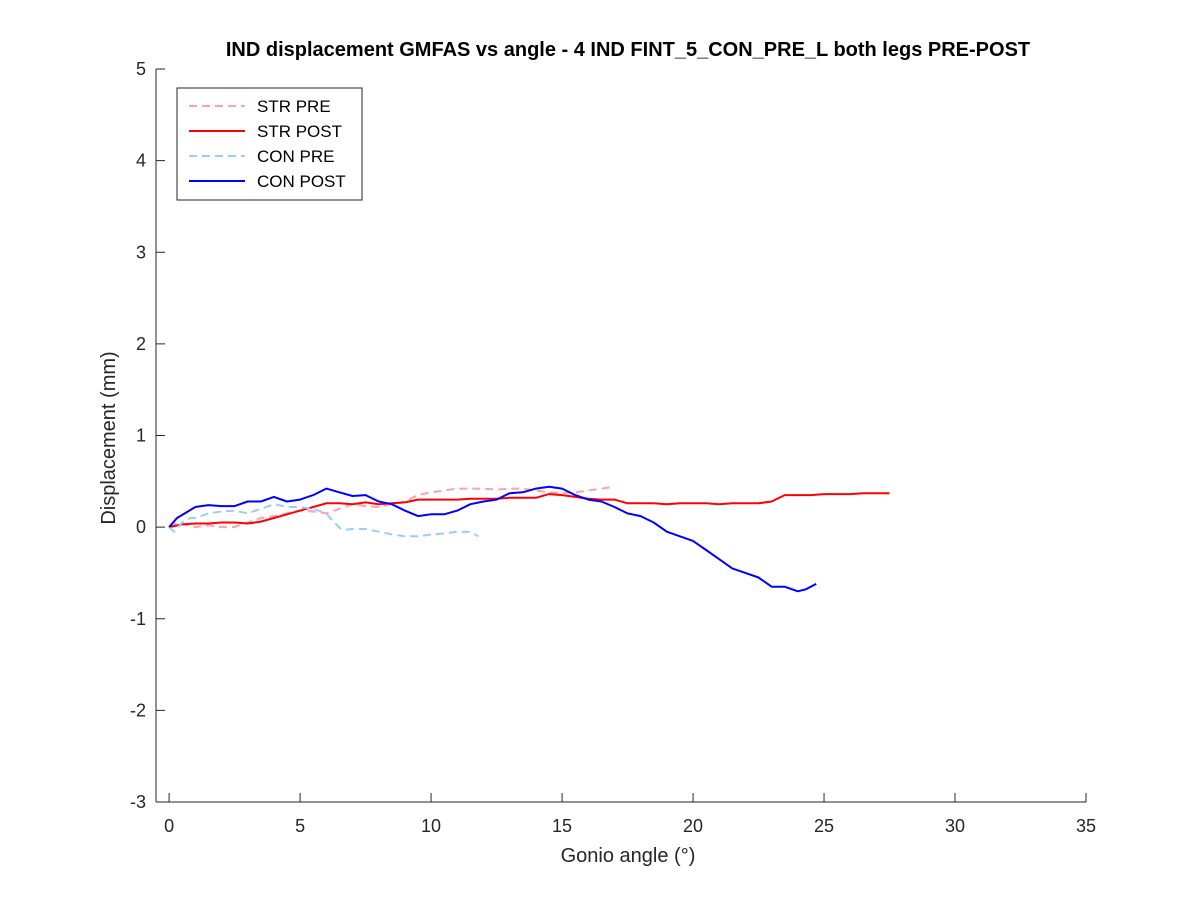  Describe the element at coordinates (301, 181) in the screenshot. I see `legend-label: CON POST` at that location.